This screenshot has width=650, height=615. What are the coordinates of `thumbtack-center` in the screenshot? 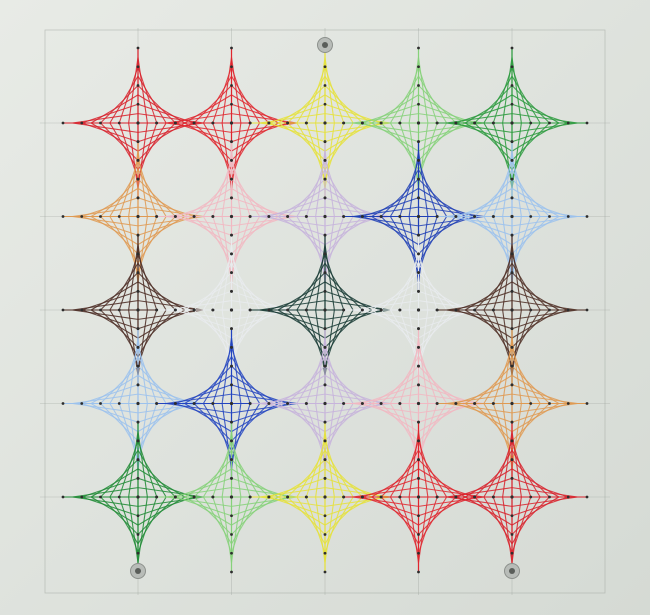 It's located at (138, 571).